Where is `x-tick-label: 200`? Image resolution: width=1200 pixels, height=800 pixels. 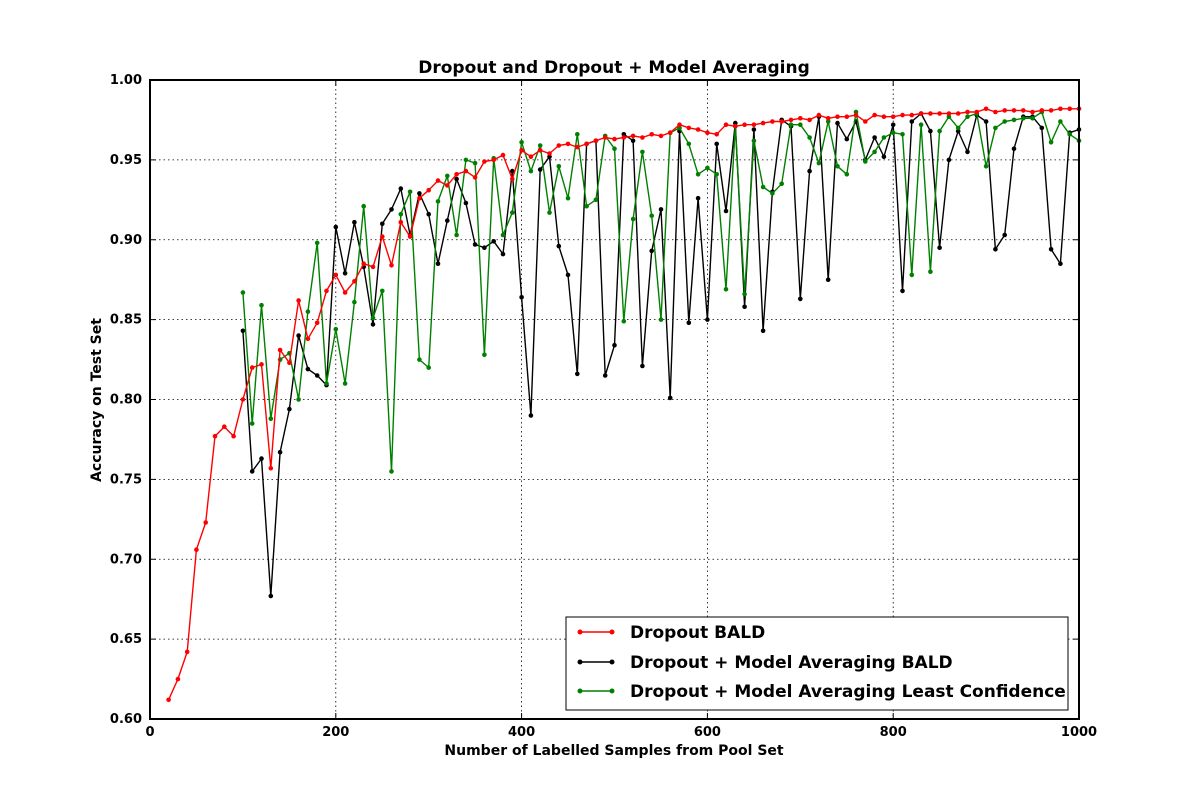 x-tick-label: 200 is located at coordinates (335, 732).